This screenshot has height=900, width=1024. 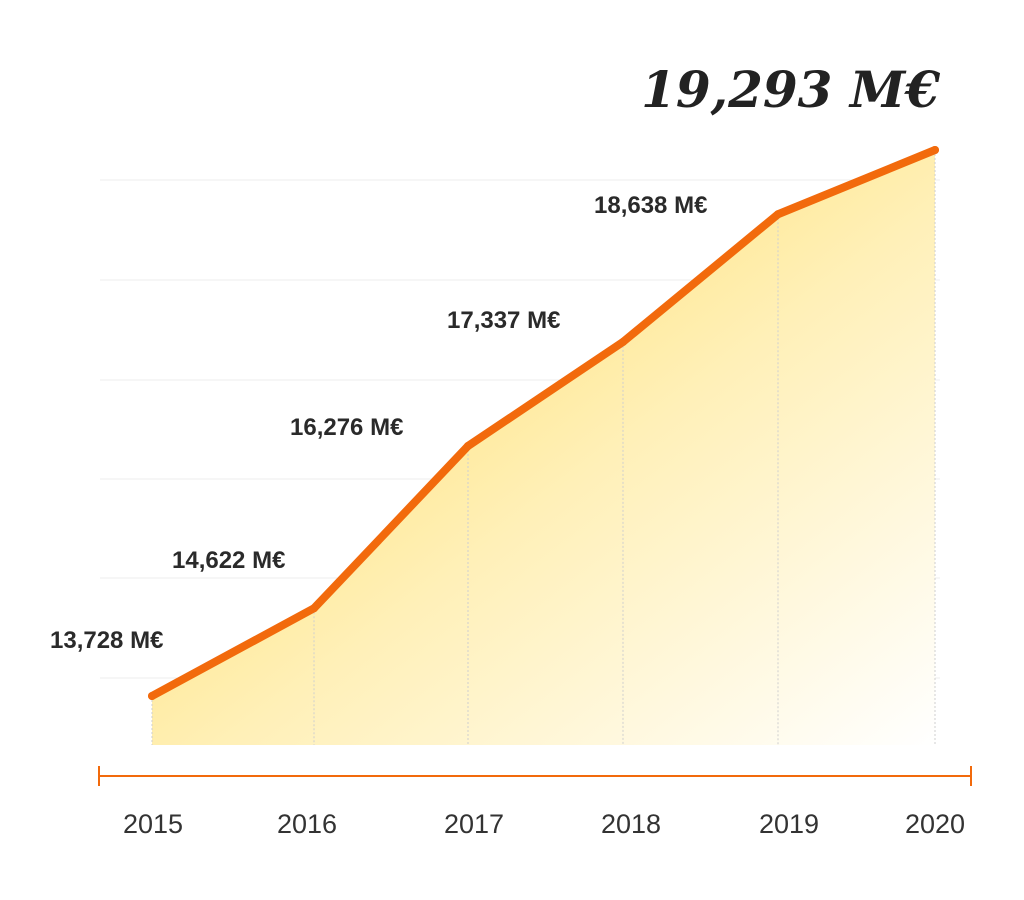 What do you see at coordinates (346, 427) in the screenshot?
I see `data-label-2017: 16,276 M€` at bounding box center [346, 427].